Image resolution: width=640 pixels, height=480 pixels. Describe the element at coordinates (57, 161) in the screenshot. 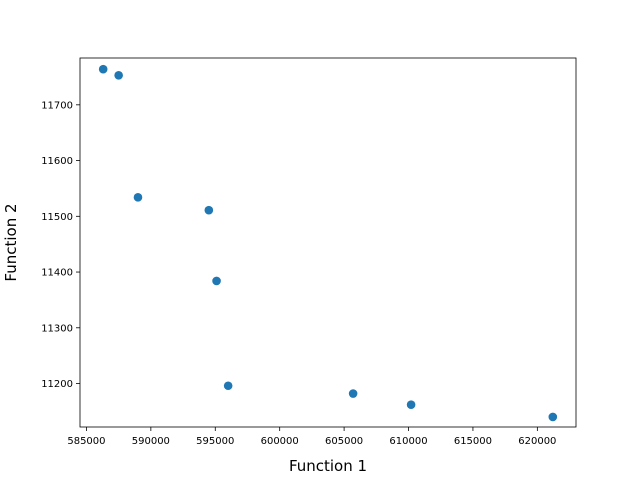

I see `y-tick-label: 11600` at that location.